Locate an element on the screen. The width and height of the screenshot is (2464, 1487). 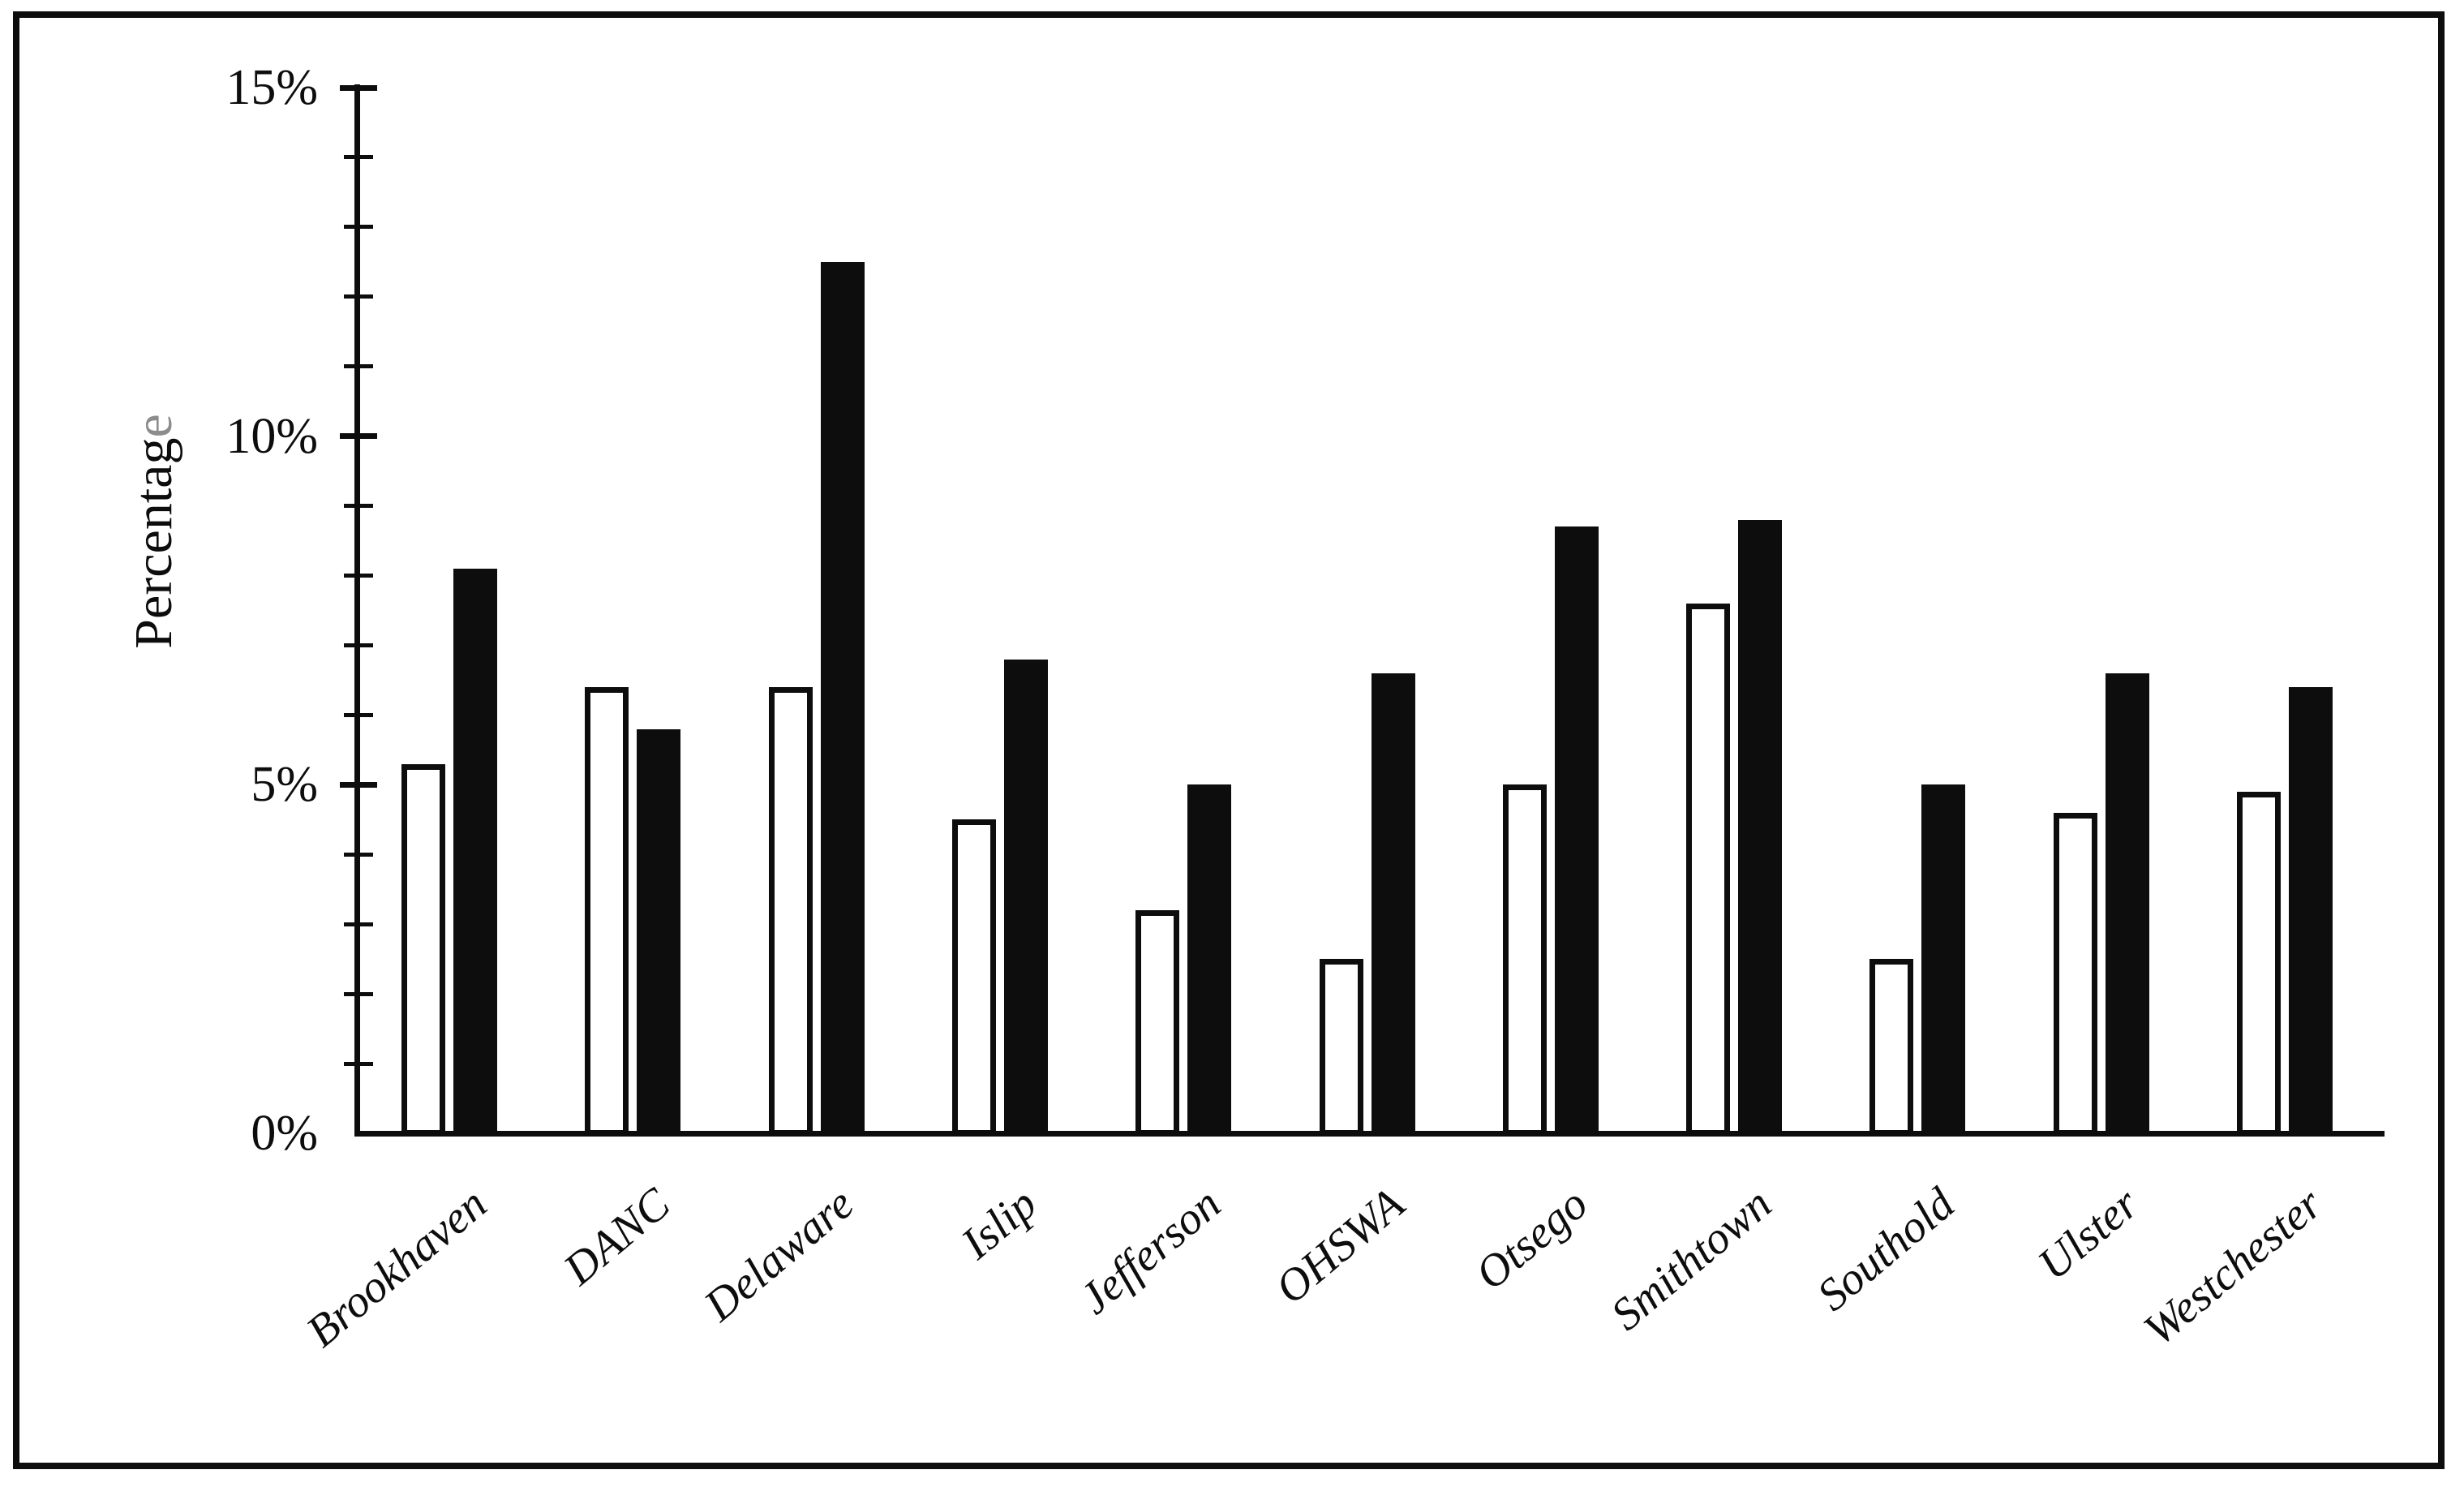
bar-jefferson-white is located at coordinates (1157, 1023).